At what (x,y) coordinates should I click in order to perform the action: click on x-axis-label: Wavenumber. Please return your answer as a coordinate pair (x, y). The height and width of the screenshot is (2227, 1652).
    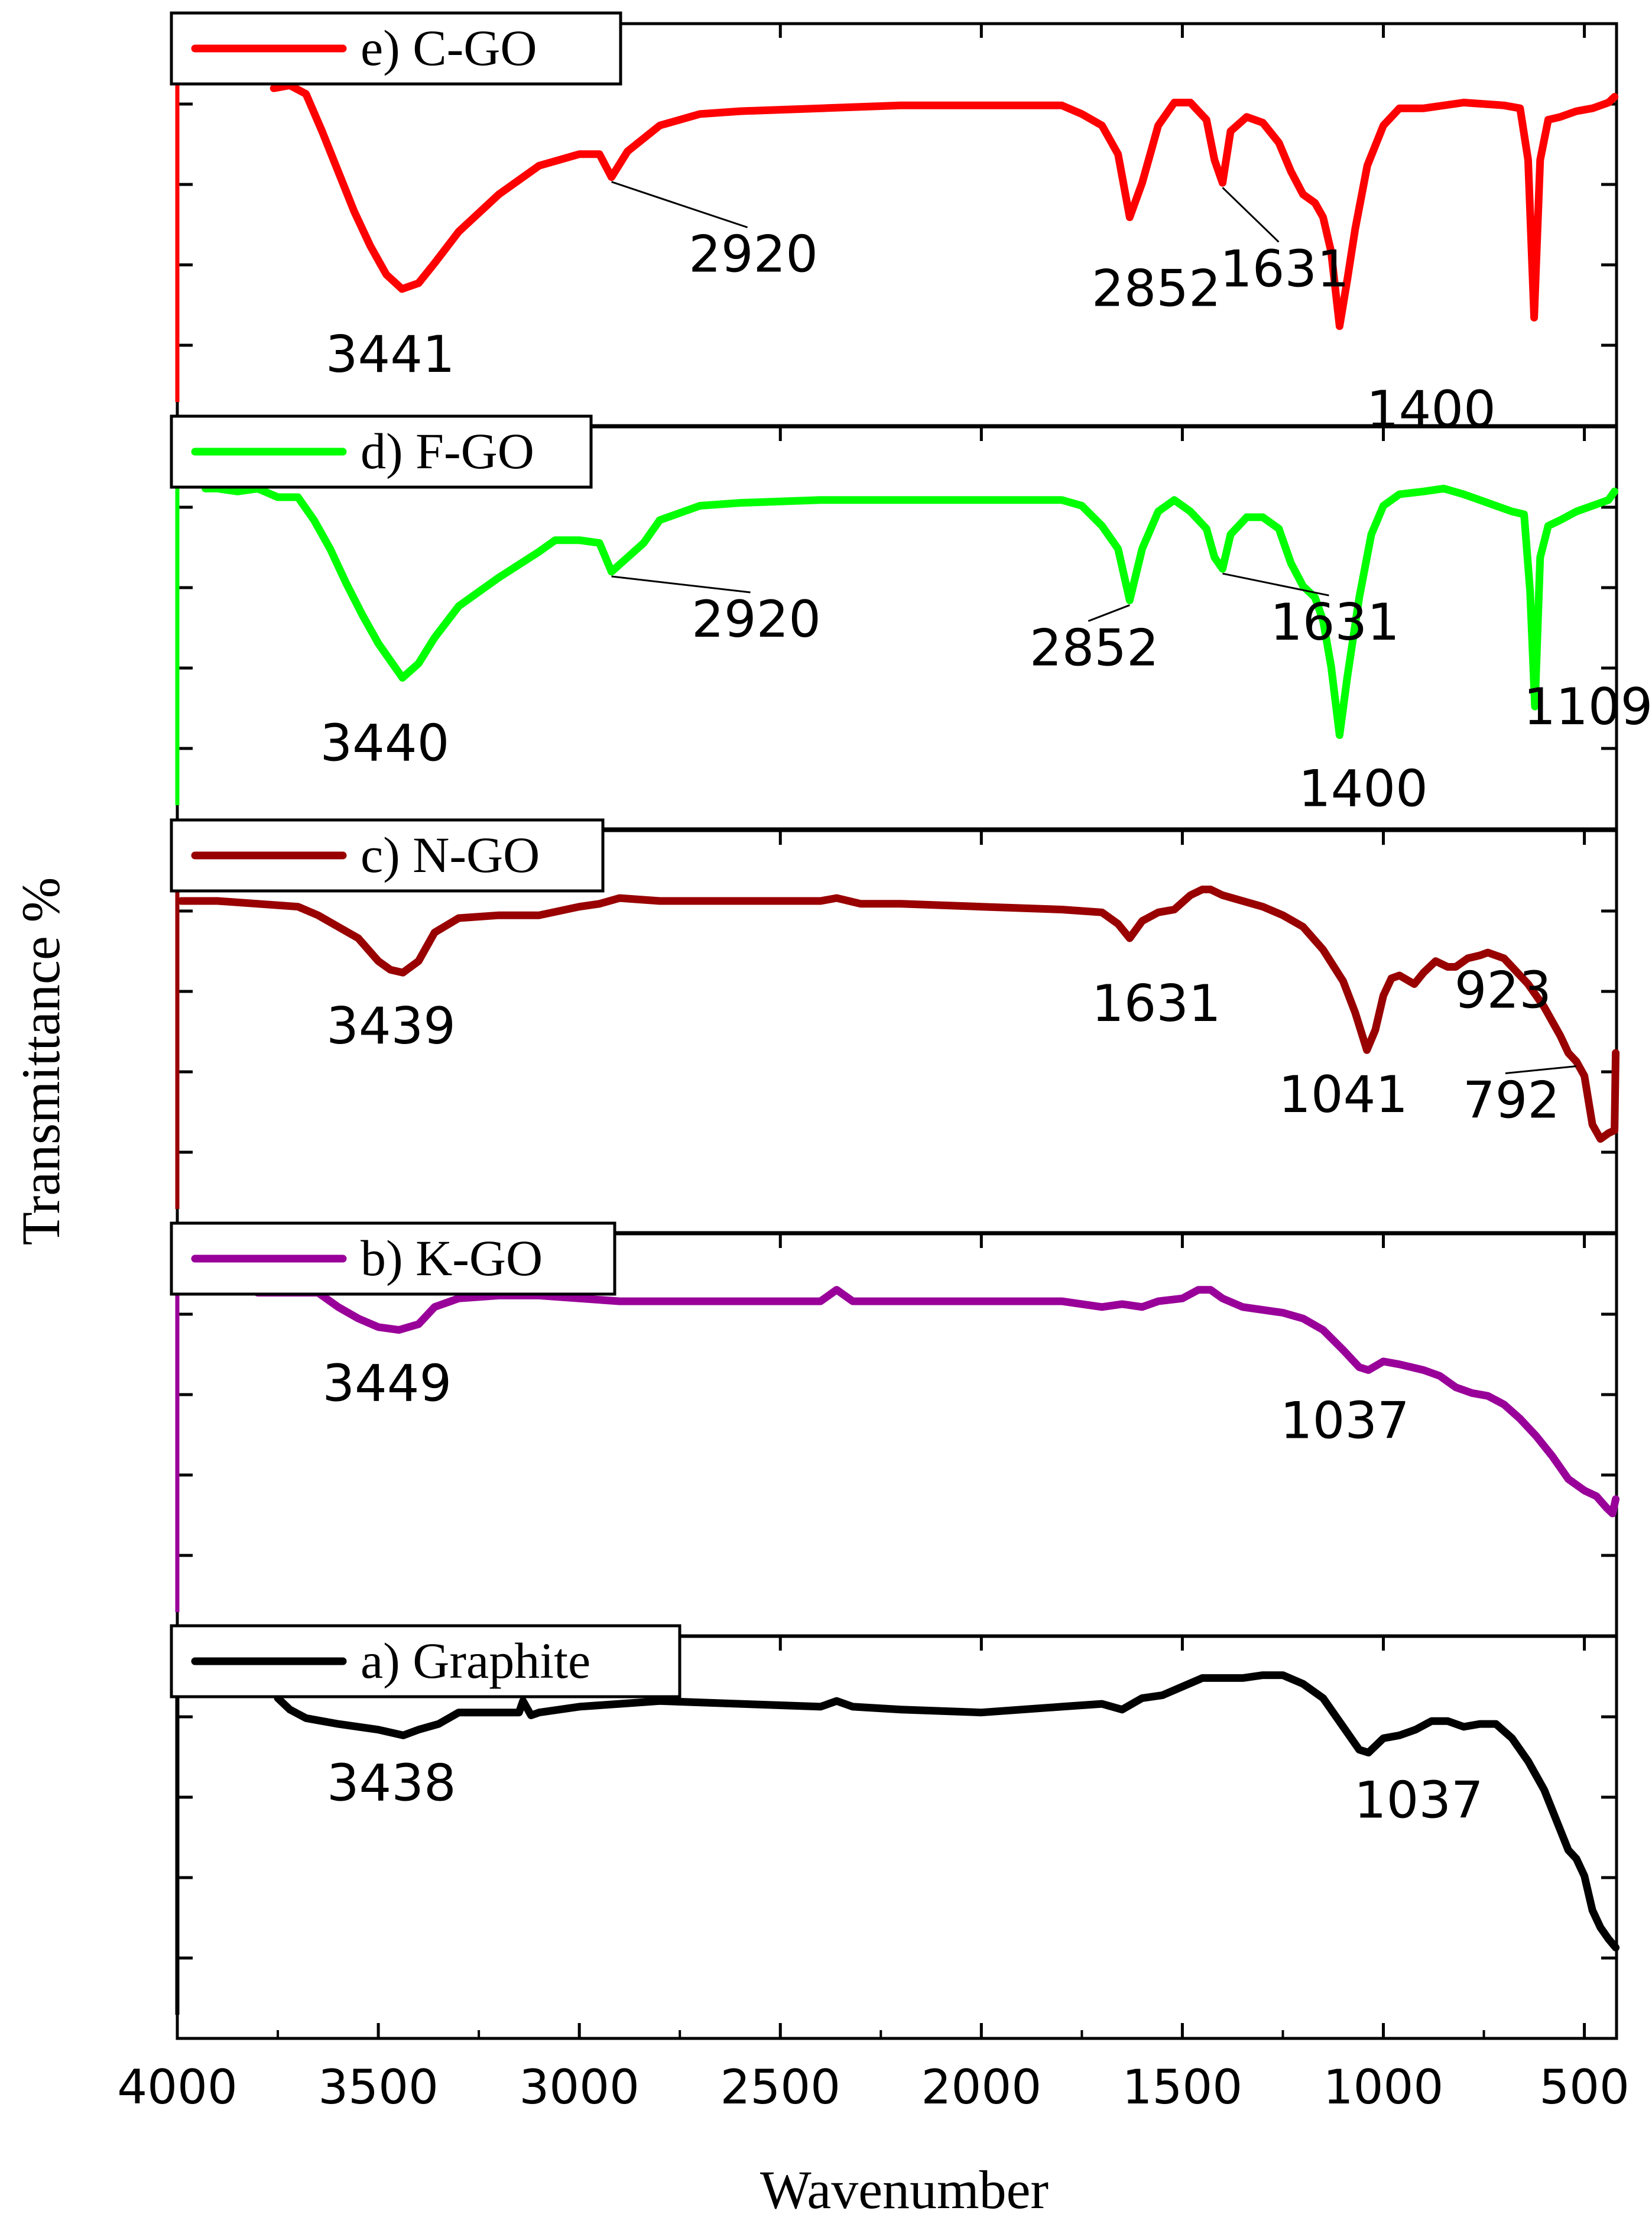
    Looking at the image, I should click on (905, 2190).